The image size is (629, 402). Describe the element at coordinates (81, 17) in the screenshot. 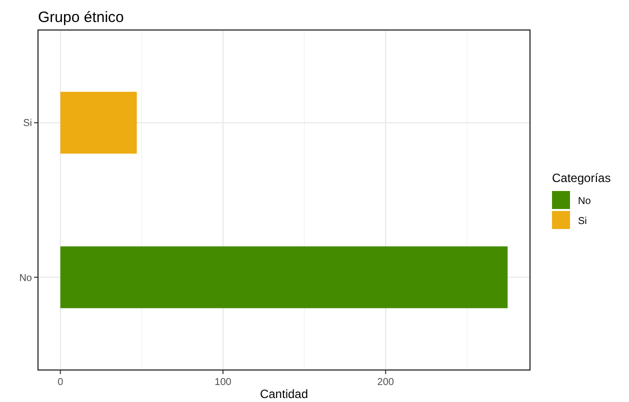

I see `chart-title: Grupo étnico` at that location.